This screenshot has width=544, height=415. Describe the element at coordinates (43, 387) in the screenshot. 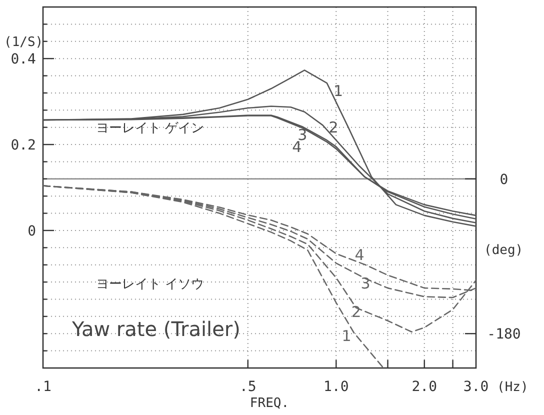

I see `x-tick-label: .1` at that location.